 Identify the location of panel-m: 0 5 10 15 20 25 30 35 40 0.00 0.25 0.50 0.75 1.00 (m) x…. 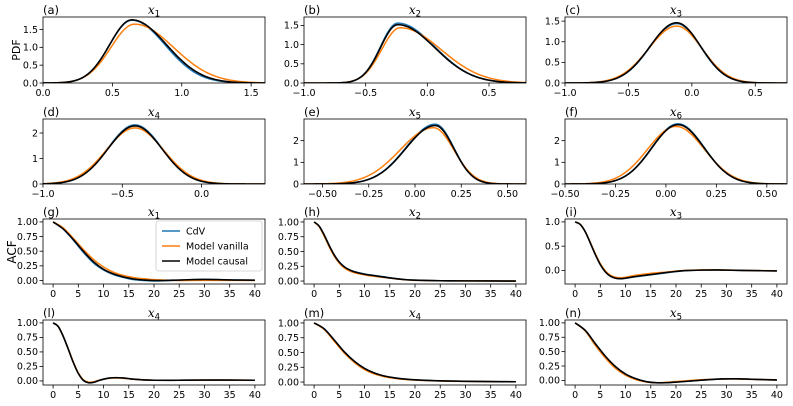
(402, 353).